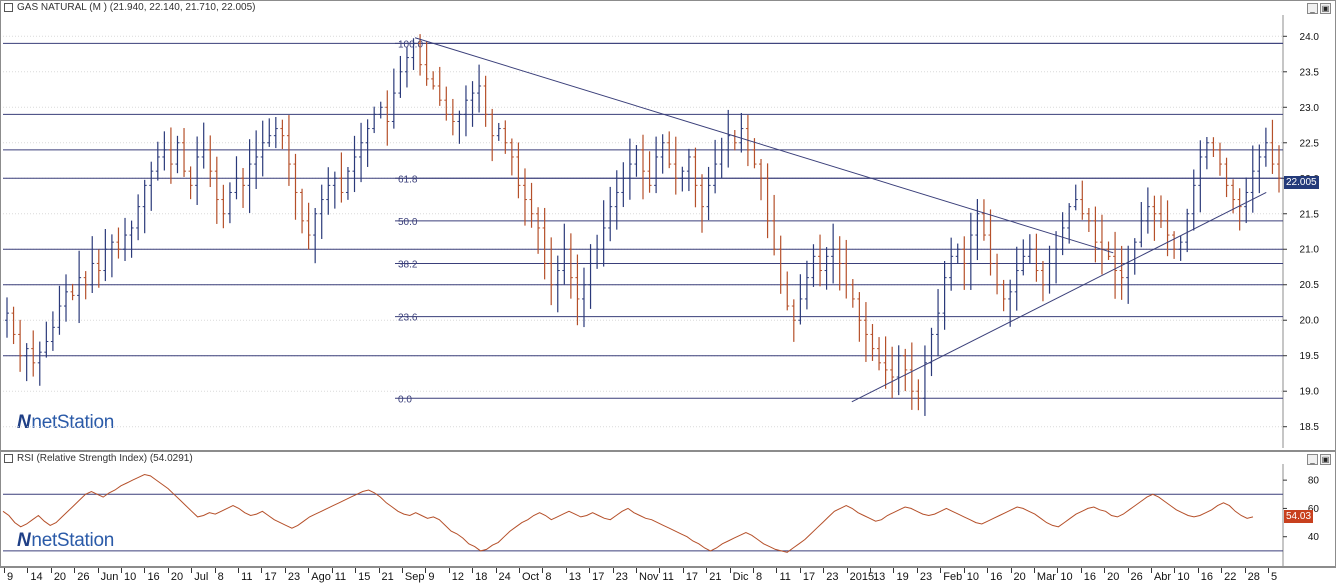  What do you see at coordinates (201, 577) in the screenshot?
I see `x-axis-tick-label: Jul` at bounding box center [201, 577].